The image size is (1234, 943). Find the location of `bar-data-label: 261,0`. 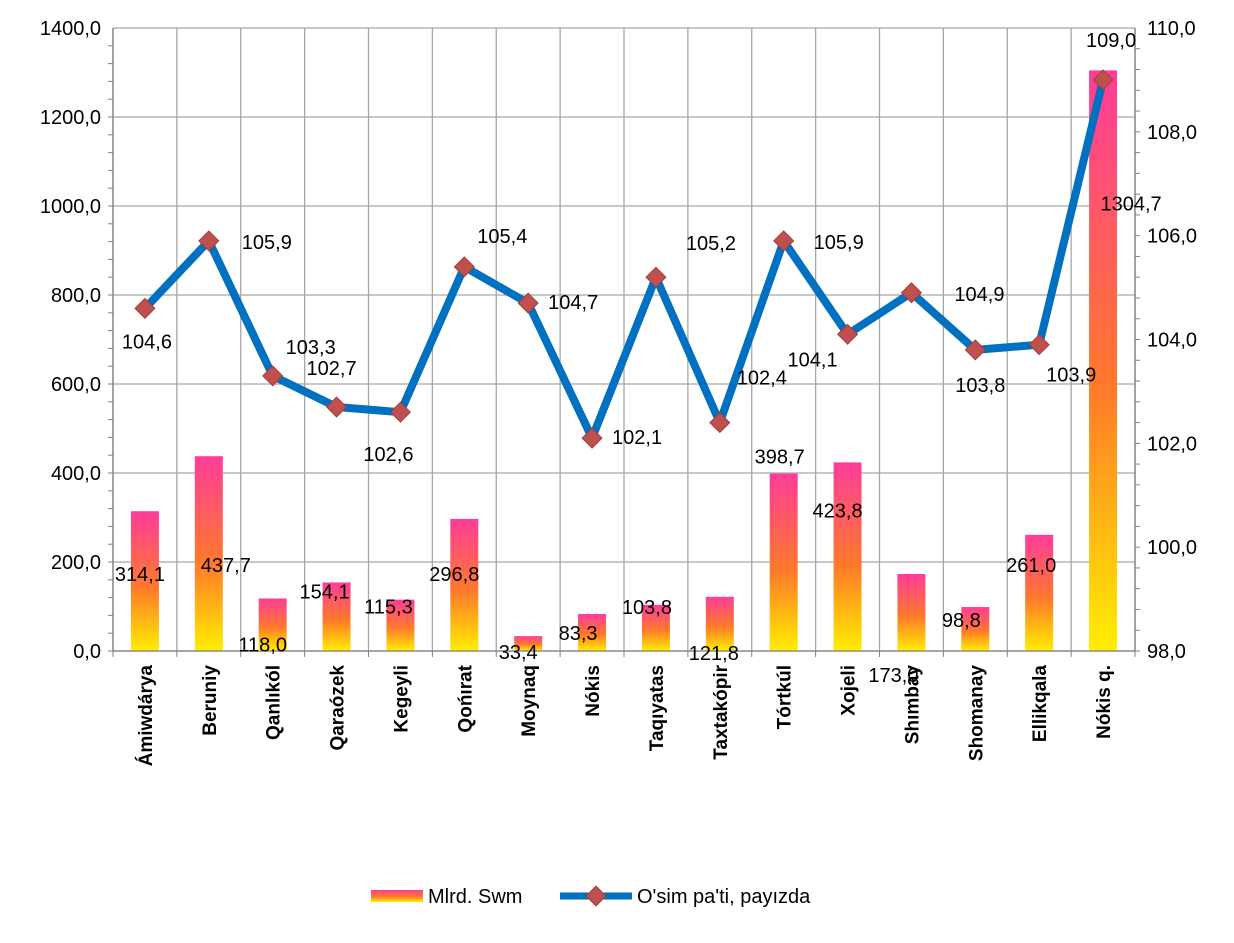

bar-data-label: 261,0 is located at coordinates (1031, 566).